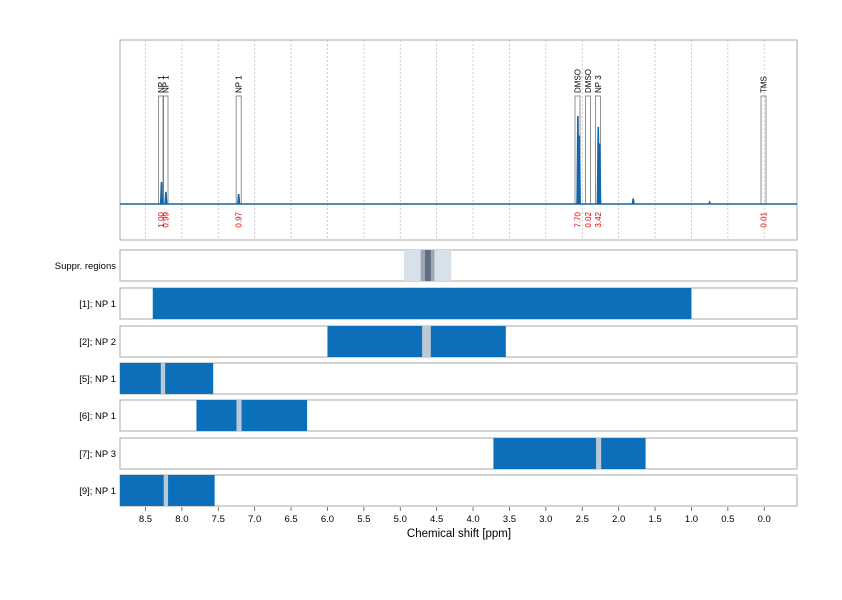  Describe the element at coordinates (218, 519) in the screenshot. I see `x-tick-label: 7.5` at that location.